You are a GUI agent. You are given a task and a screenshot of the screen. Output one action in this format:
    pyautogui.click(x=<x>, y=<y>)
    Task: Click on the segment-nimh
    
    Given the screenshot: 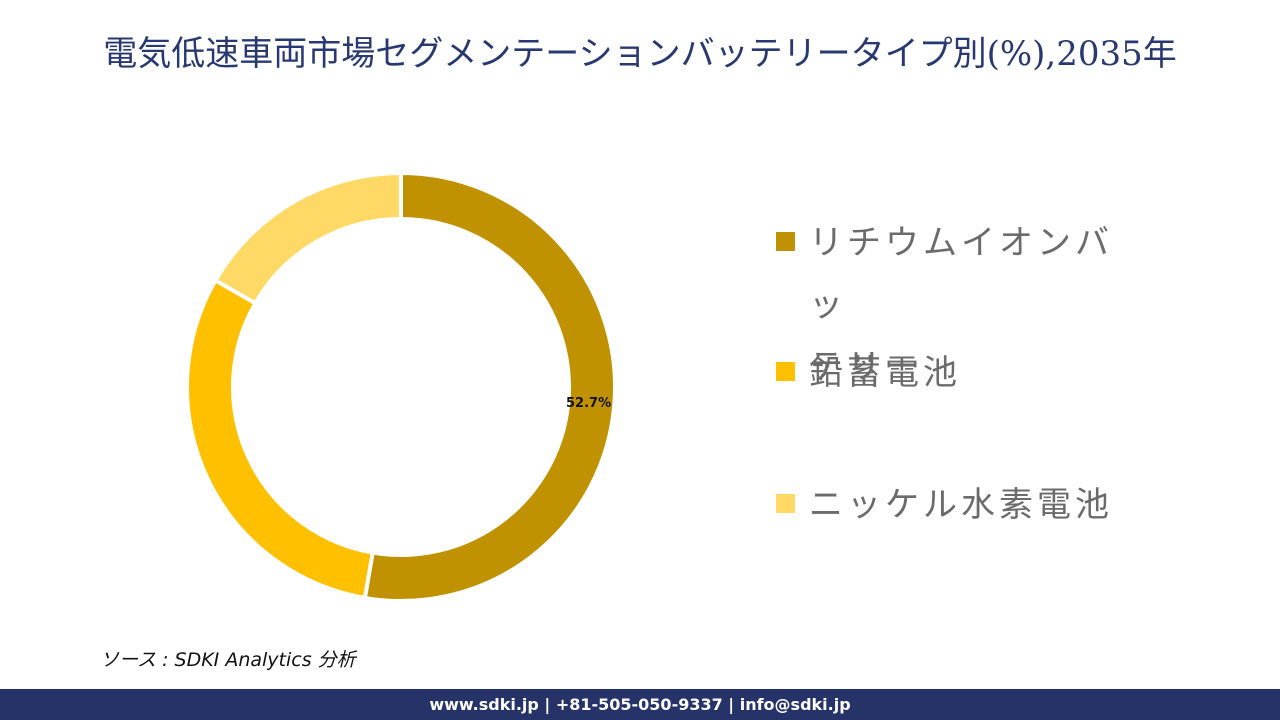 What is the action you would take?
    pyautogui.click(x=307, y=238)
    